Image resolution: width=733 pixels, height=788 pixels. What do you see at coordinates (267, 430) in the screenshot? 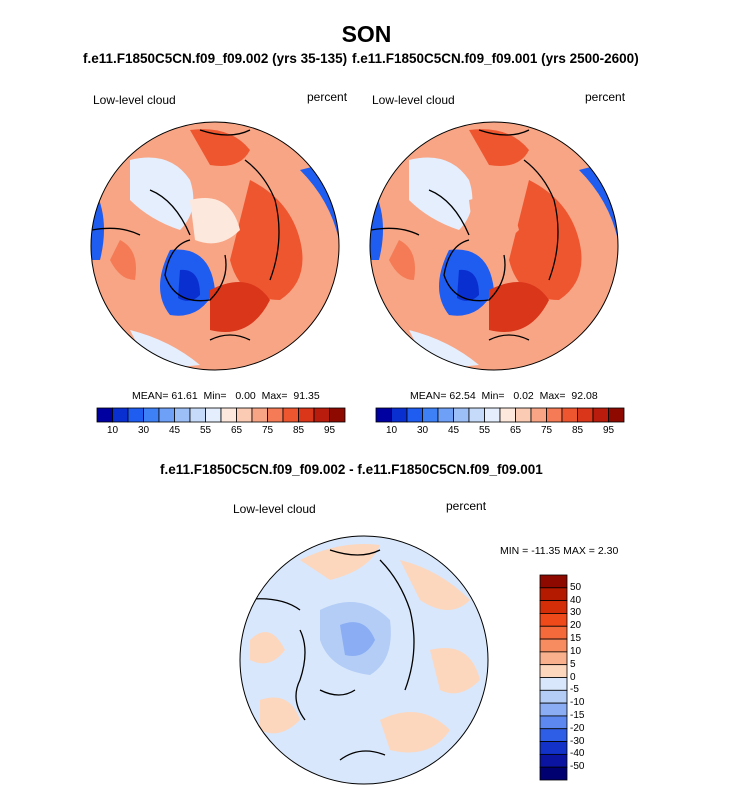
I see `left-colorbar-tick: 75` at bounding box center [267, 430].